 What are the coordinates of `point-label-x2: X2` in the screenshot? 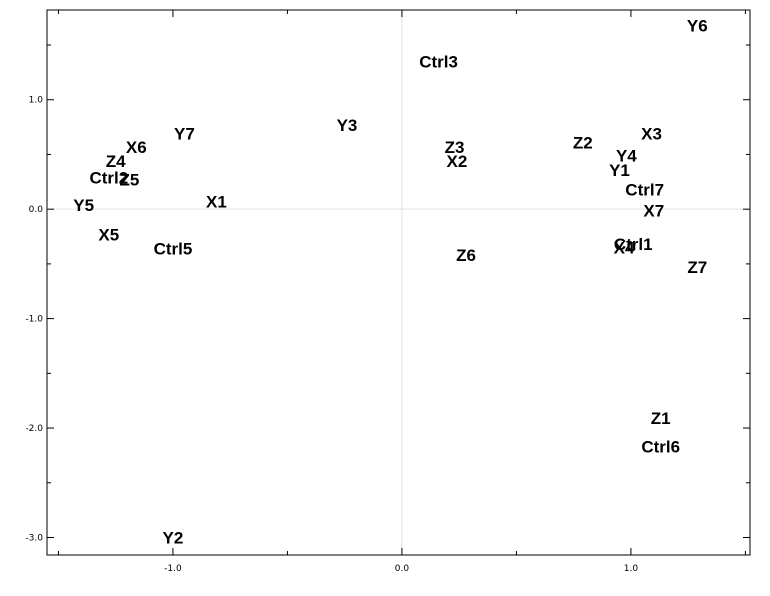 It's located at (456, 161).